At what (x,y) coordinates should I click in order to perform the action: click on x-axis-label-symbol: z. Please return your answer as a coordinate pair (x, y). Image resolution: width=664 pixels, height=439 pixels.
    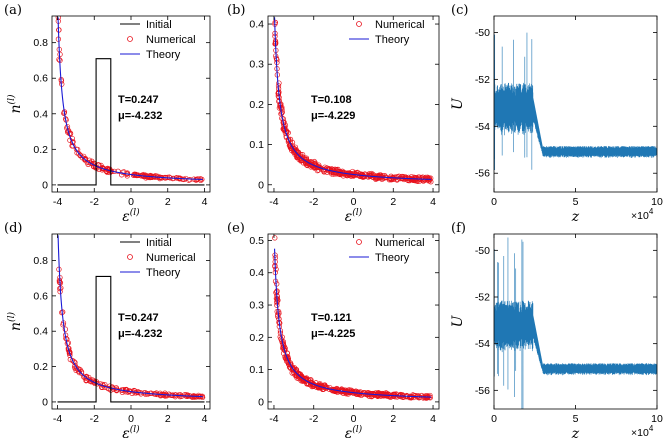
    Looking at the image, I should click on (575, 217).